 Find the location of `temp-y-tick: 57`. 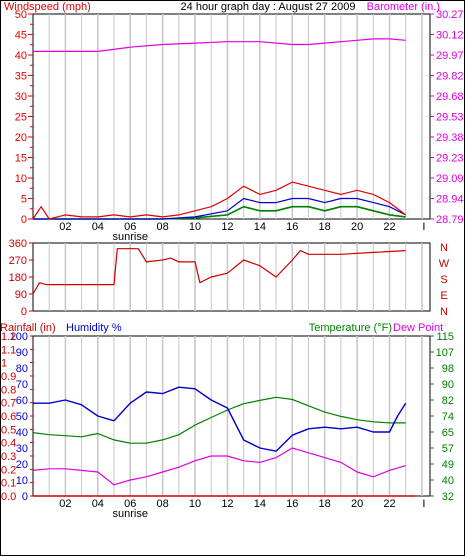

temp-y-tick: 57 is located at coordinates (448, 449).